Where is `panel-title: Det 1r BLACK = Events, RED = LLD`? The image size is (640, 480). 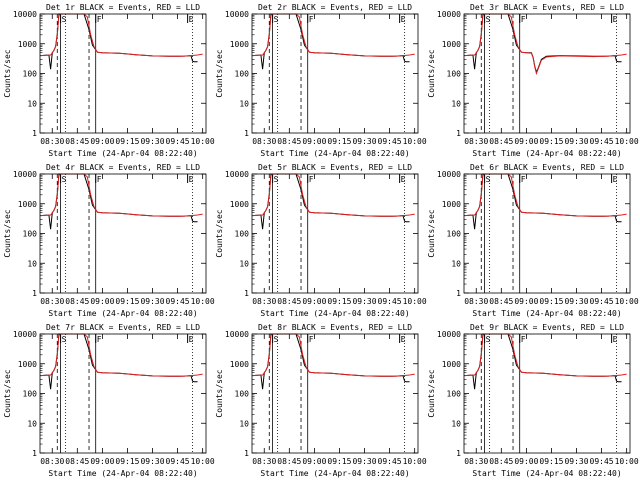 panel-title: Det 1r BLACK = Events, RED = LLD is located at coordinates (123, 7).